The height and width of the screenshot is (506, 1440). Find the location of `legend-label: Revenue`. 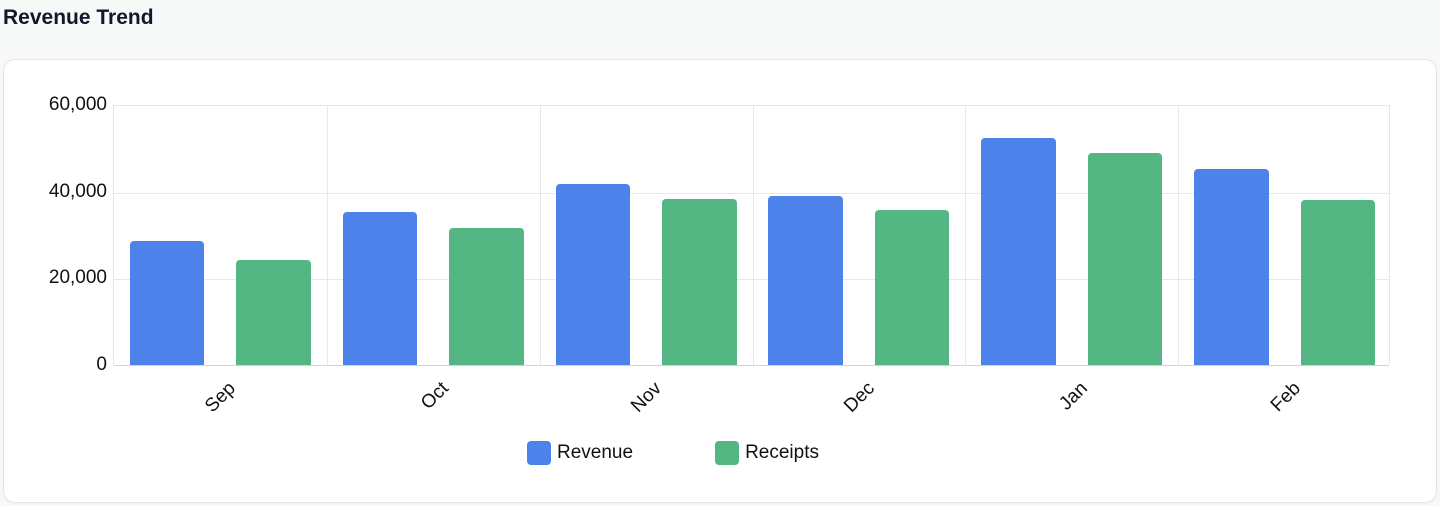

legend-label: Revenue is located at coordinates (595, 452).